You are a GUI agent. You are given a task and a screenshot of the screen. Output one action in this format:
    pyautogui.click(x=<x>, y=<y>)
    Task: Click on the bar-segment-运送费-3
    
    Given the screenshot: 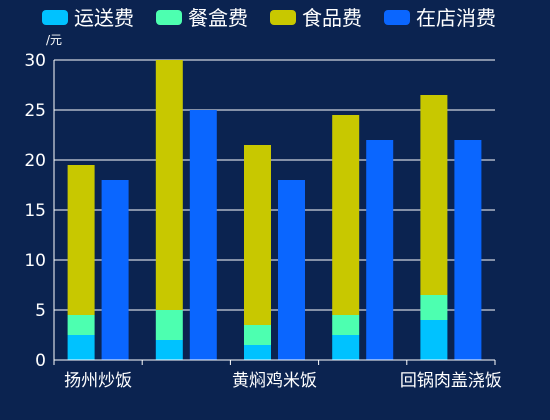 What is the action you would take?
    pyautogui.click(x=346, y=347)
    